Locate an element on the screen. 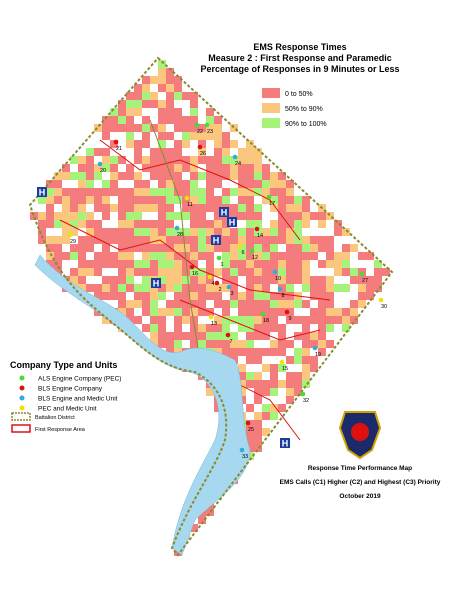  hospital-label: H is located at coordinates (224, 213).